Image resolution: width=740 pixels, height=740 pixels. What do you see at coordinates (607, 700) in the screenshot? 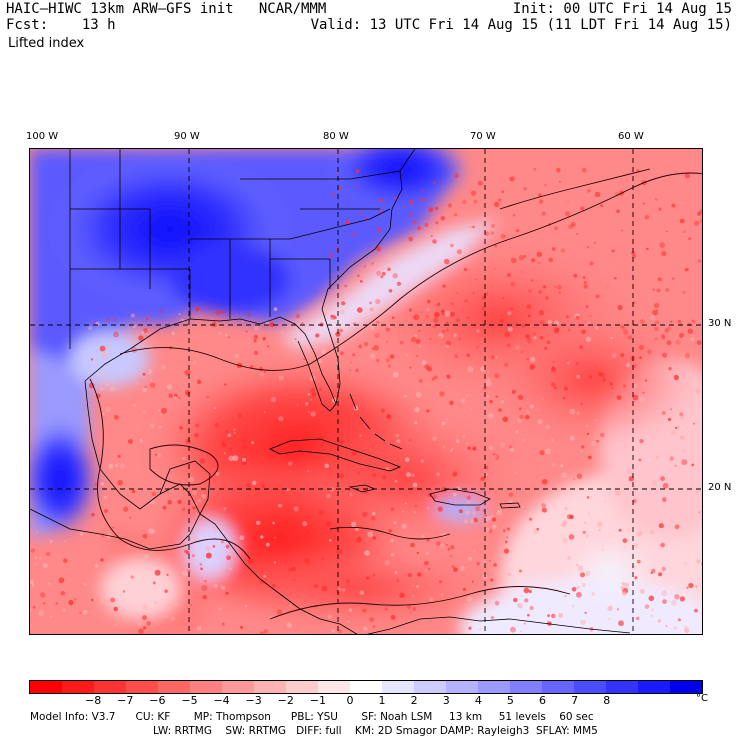
I see `colorbar-tick-label: 8` at bounding box center [607, 700].